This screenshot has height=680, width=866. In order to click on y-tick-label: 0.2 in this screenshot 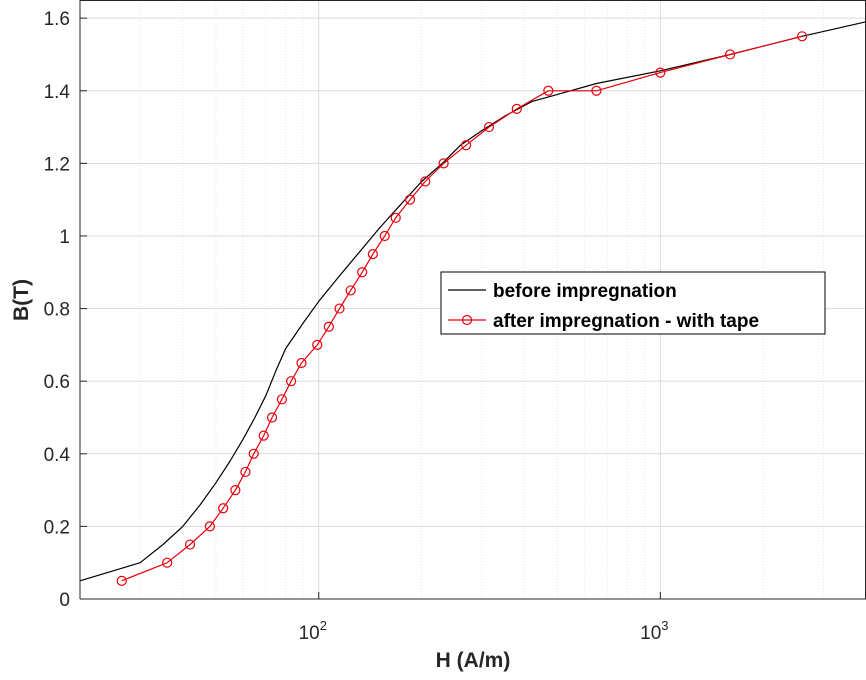, I will do `click(57, 527)`.